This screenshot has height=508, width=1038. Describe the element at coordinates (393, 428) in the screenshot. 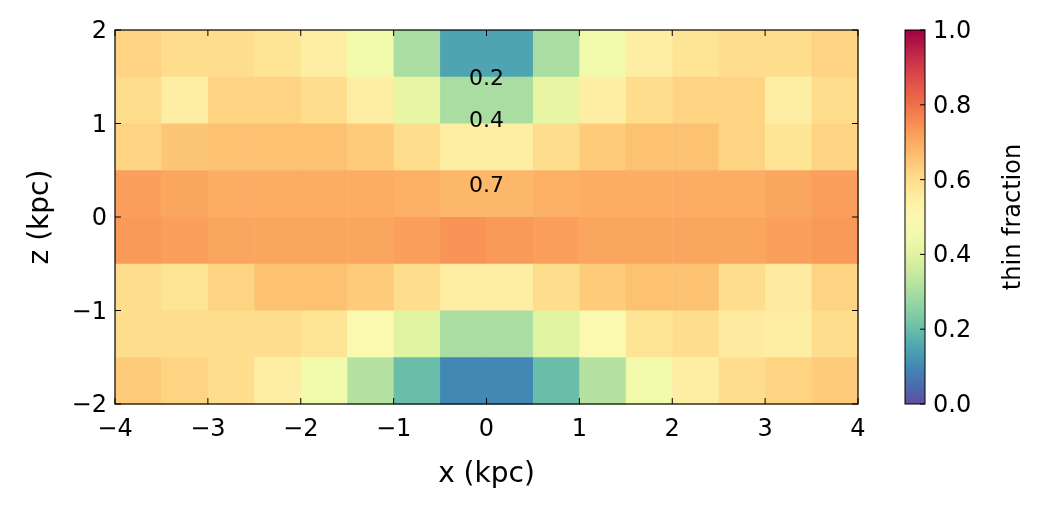

I see `x-tick-label: −1` at that location.